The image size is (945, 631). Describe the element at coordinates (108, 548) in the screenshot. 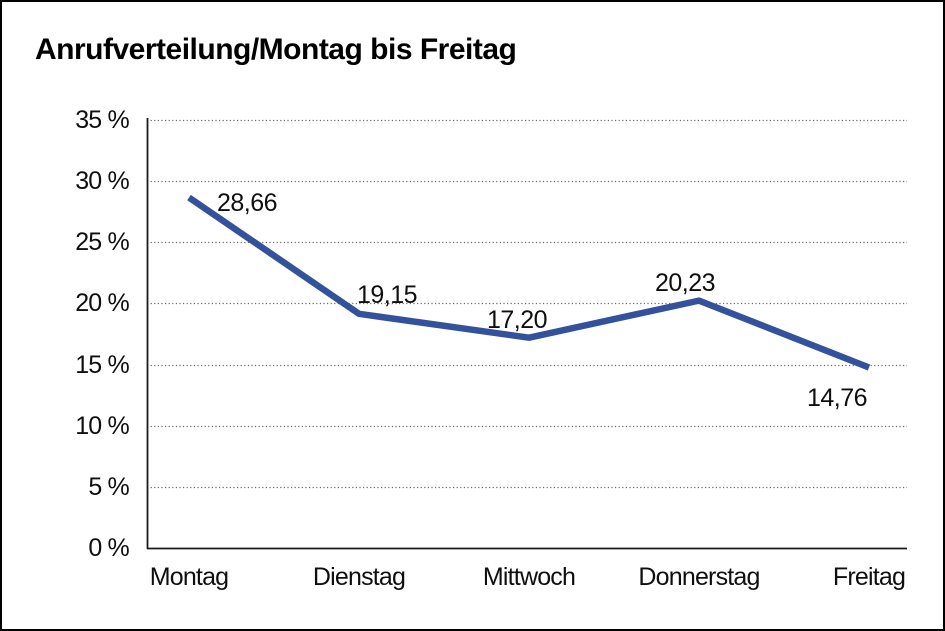

I see `y-axis-tick-label: 0 %` at that location.